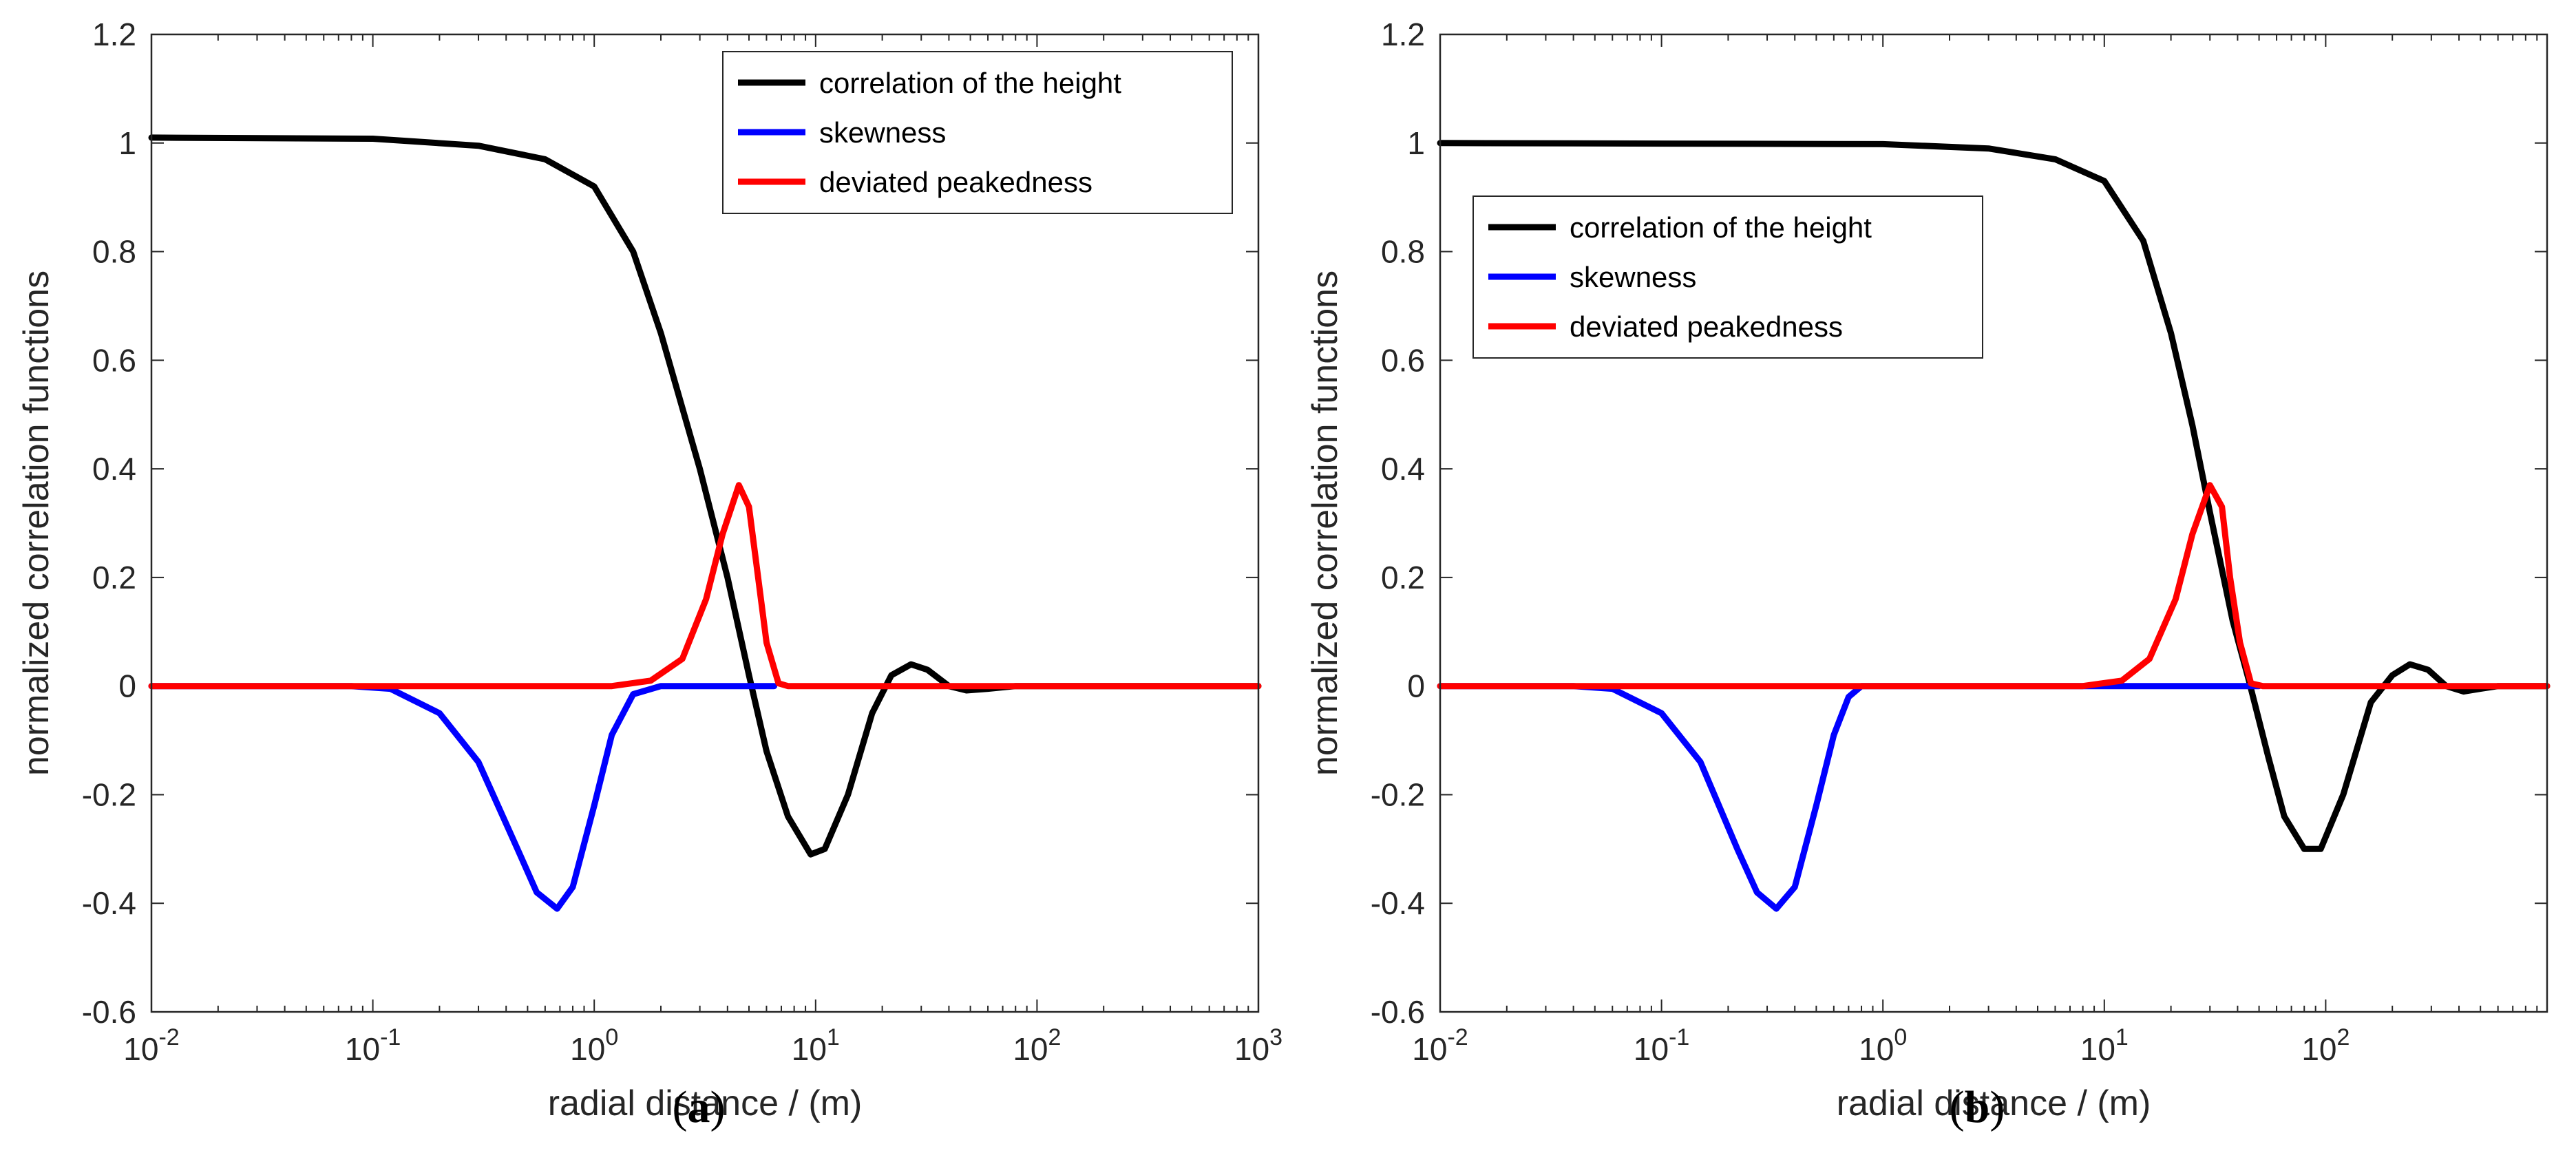 This screenshot has width=2576, height=1164. I want to click on panel-a-x-tick-label: 10¹, so click(816, 1045).